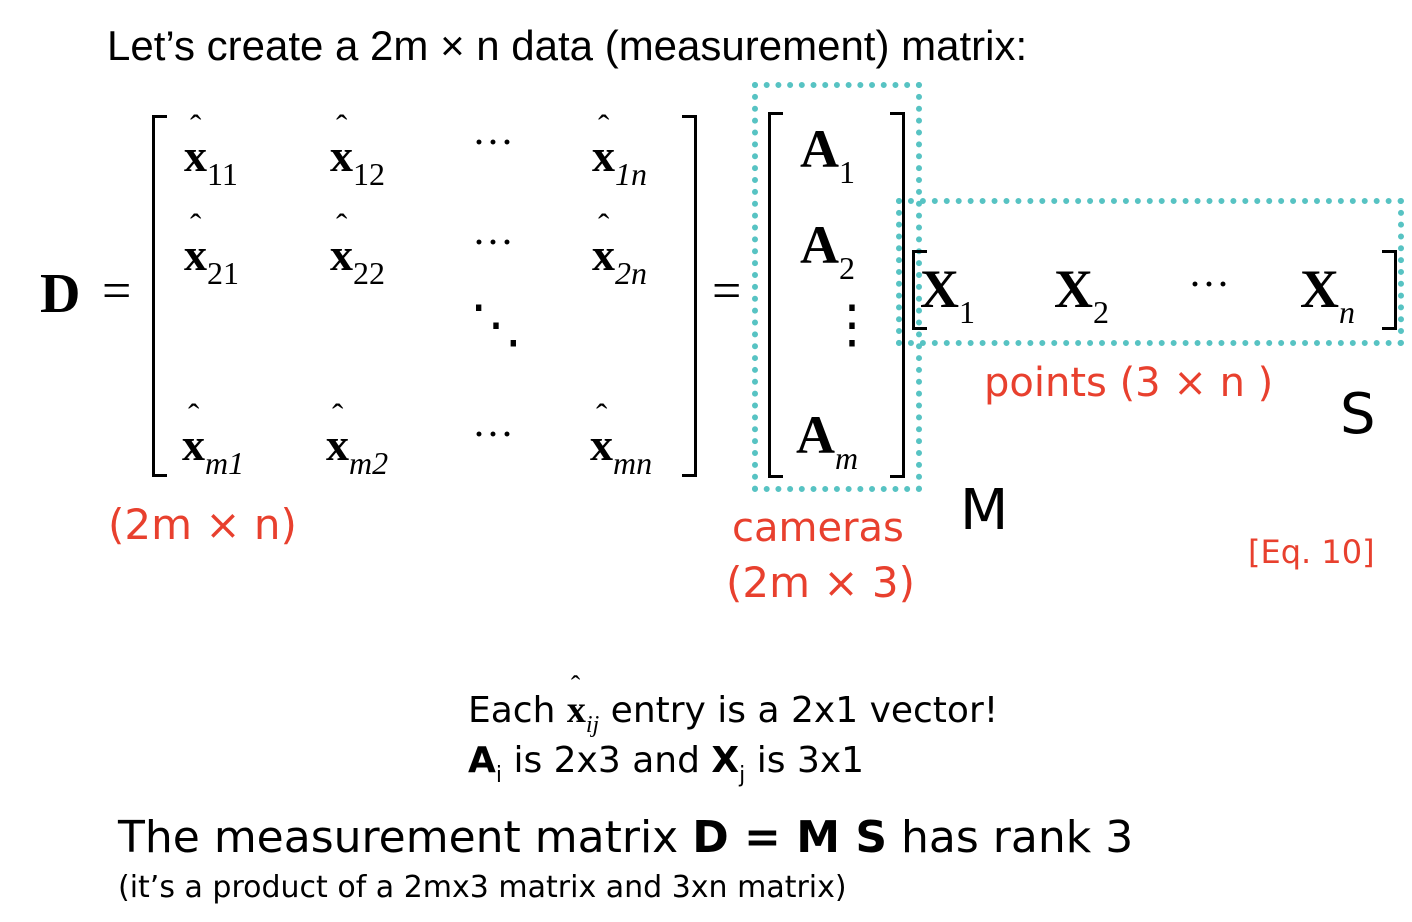 The height and width of the screenshot is (922, 1412). Describe the element at coordinates (666, 764) in the screenshot. I see `note-line-2: Ai is 2x3 and Xj is 3x1` at that location.